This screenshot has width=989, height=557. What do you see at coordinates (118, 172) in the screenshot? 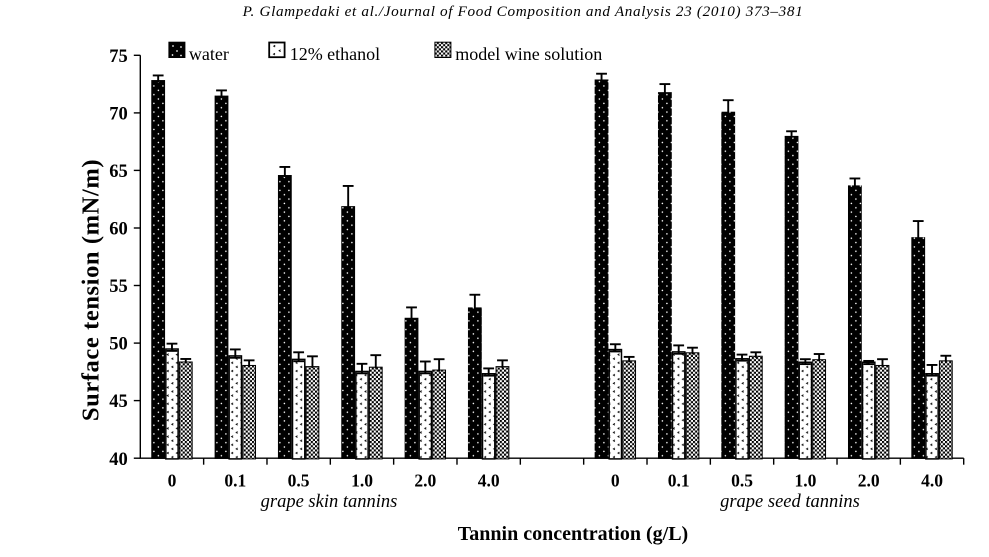
I see `svg-text: 65` at bounding box center [118, 172].